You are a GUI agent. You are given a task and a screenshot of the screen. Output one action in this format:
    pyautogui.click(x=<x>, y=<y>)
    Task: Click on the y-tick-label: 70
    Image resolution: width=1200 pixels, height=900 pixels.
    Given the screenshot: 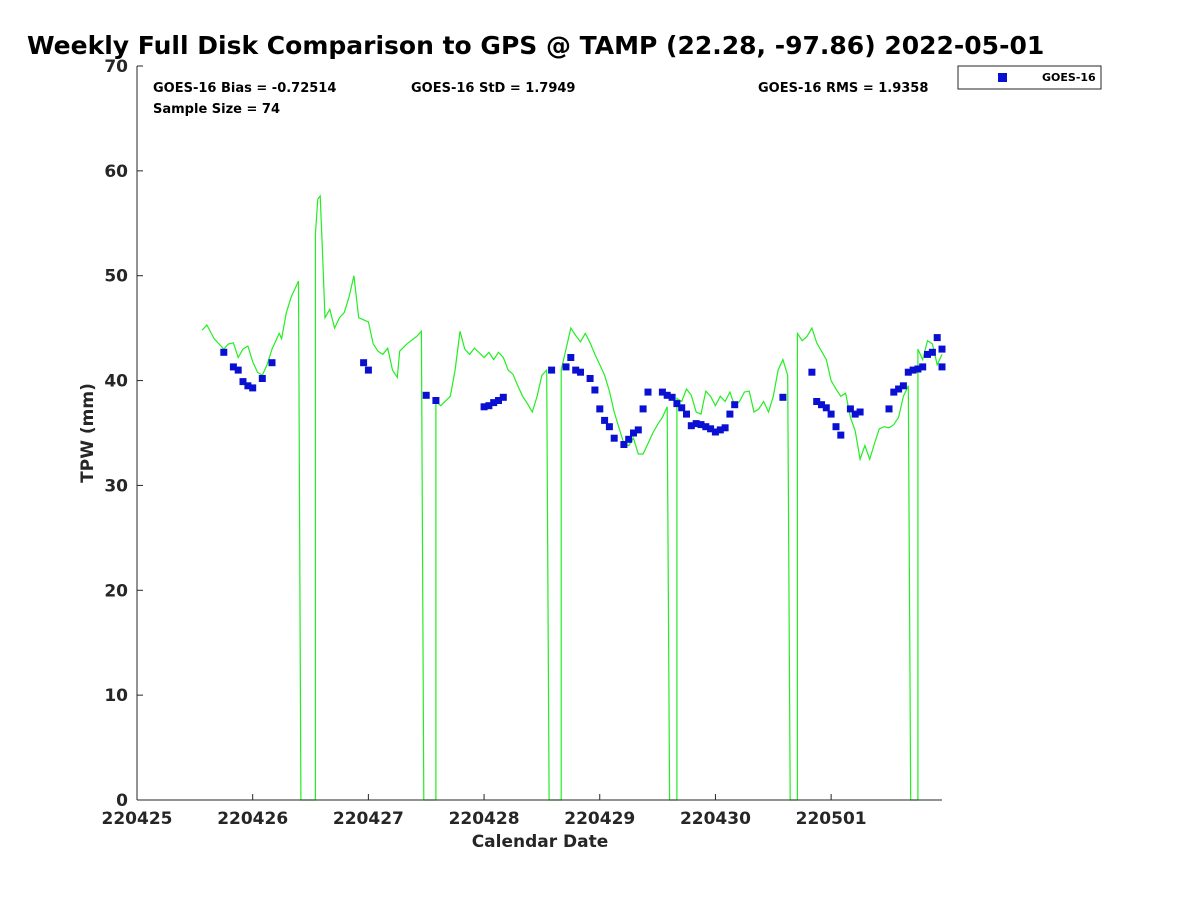 What is the action you would take?
    pyautogui.click(x=116, y=67)
    